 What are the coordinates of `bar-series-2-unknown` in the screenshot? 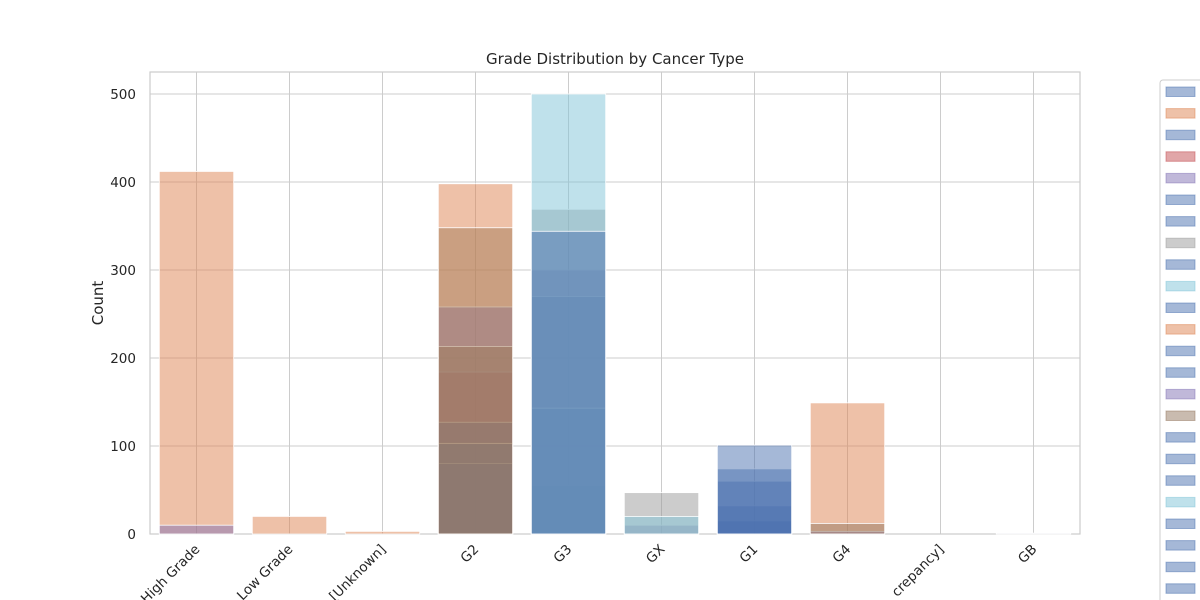 It's located at (382, 532).